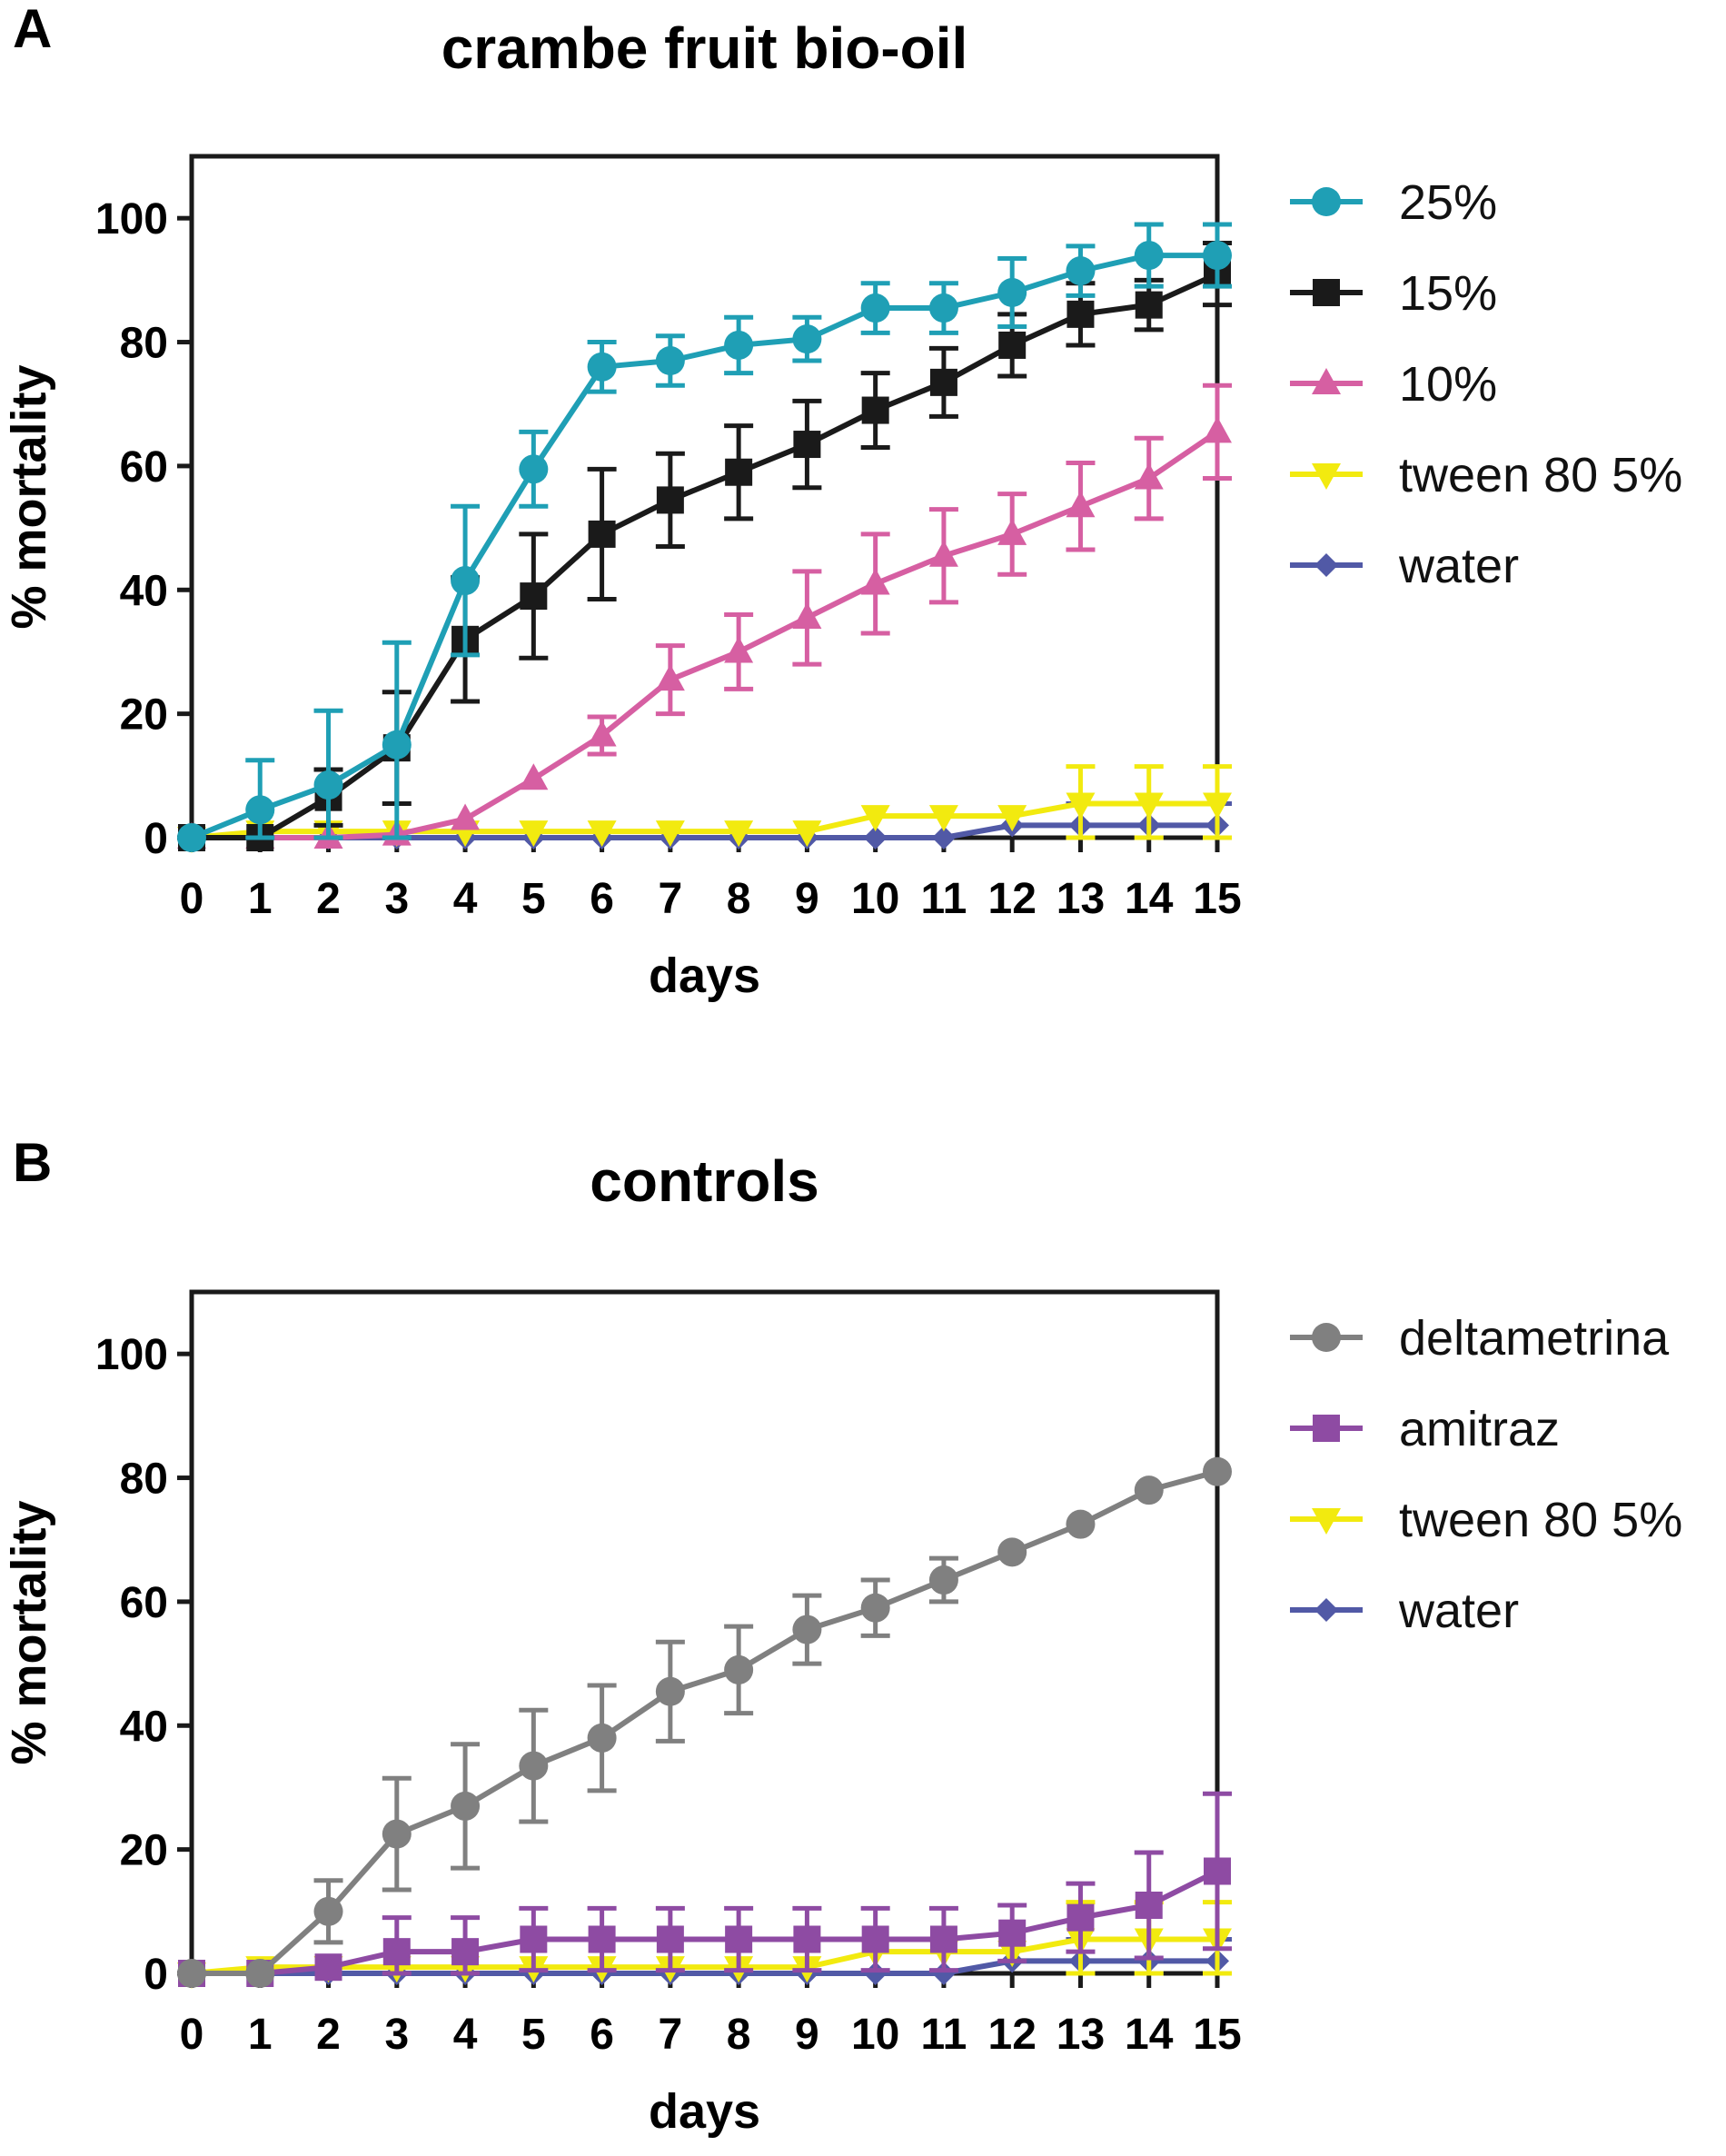  Describe the element at coordinates (704, 48) in the screenshot. I see `chart-title: crambe fruit bio-oil` at that location.